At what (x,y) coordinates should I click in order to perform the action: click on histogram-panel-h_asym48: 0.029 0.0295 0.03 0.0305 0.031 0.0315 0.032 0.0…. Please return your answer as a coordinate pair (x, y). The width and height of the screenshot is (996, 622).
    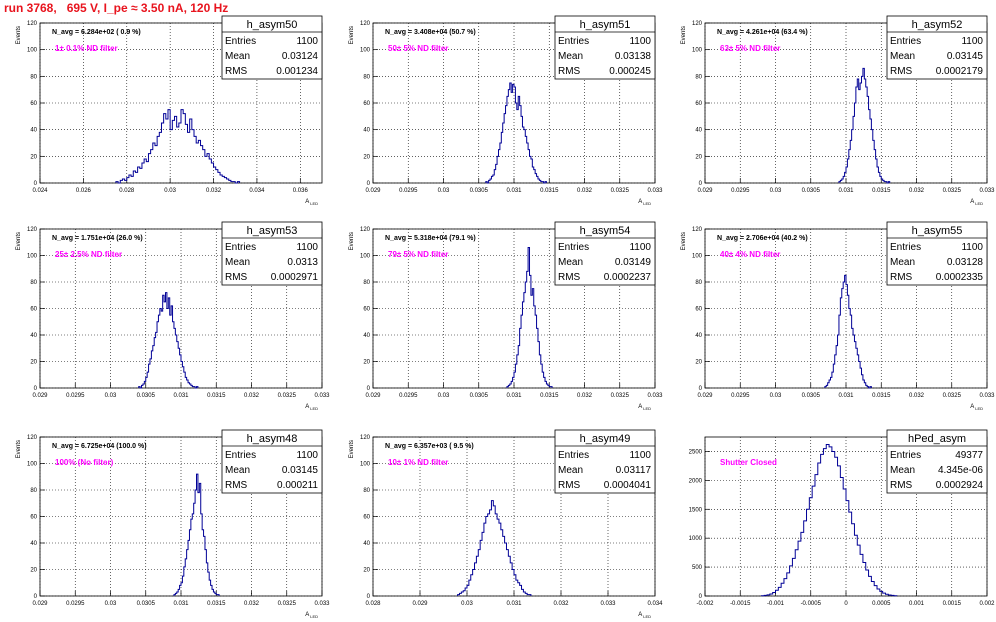
    Looking at the image, I should click on (173, 524).